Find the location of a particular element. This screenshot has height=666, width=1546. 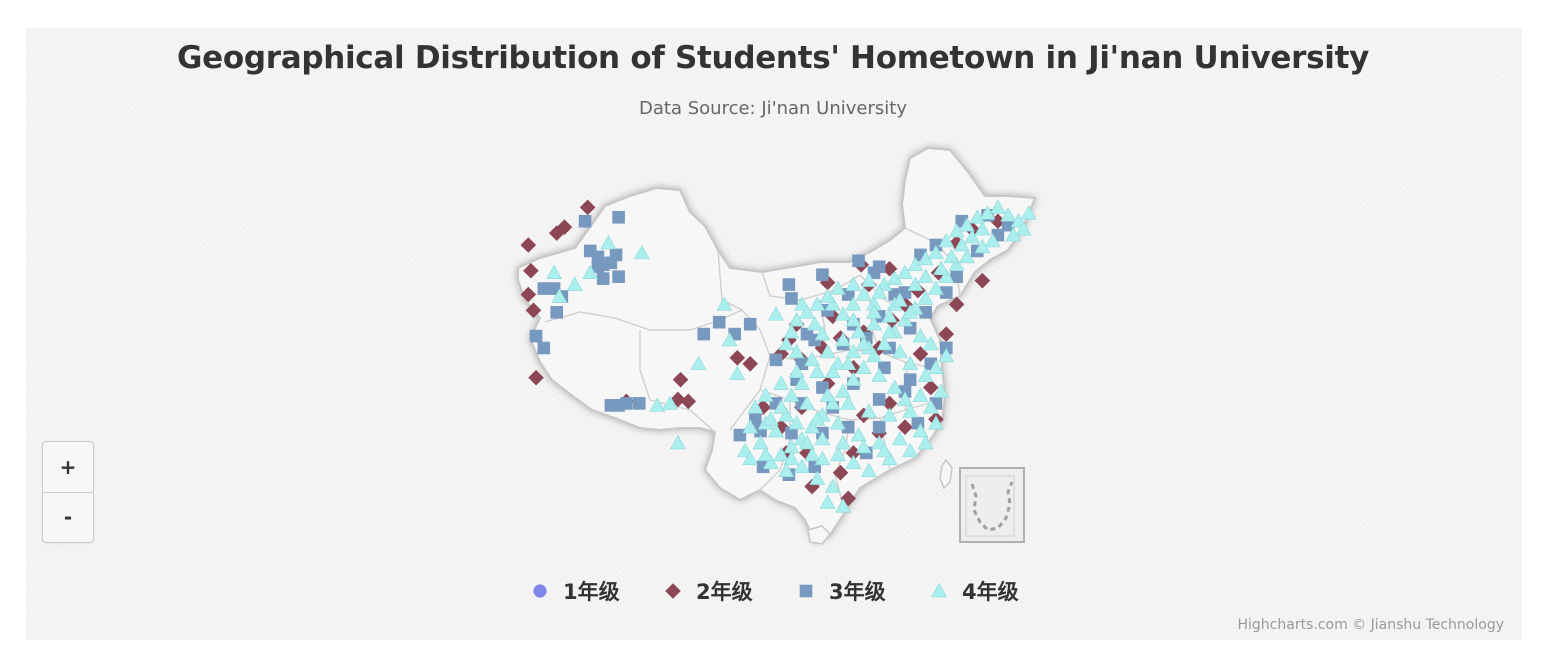

legend-item-label: 2年级 is located at coordinates (724, 592).